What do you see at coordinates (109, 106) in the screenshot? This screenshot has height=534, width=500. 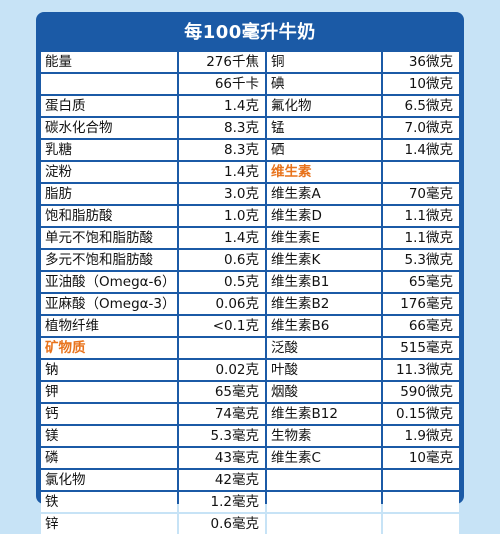 I see `left-nutrient-name: 蛋白质` at bounding box center [109, 106].